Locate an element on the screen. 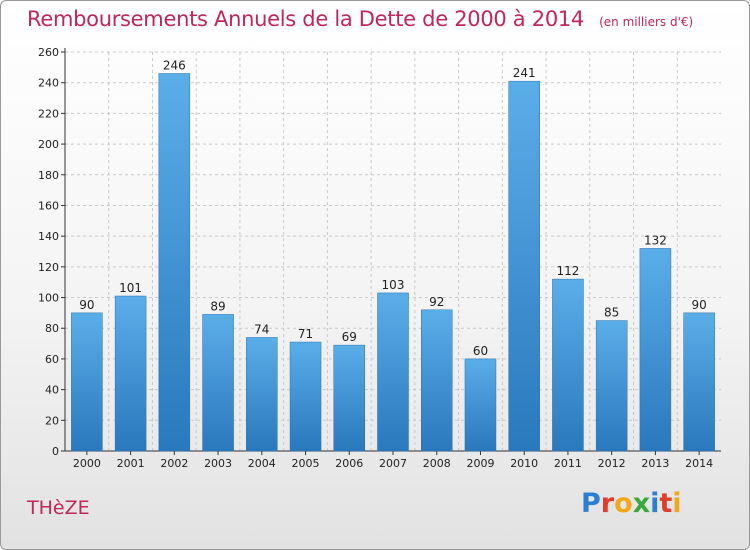  bar-value-label: 85 is located at coordinates (611, 313).